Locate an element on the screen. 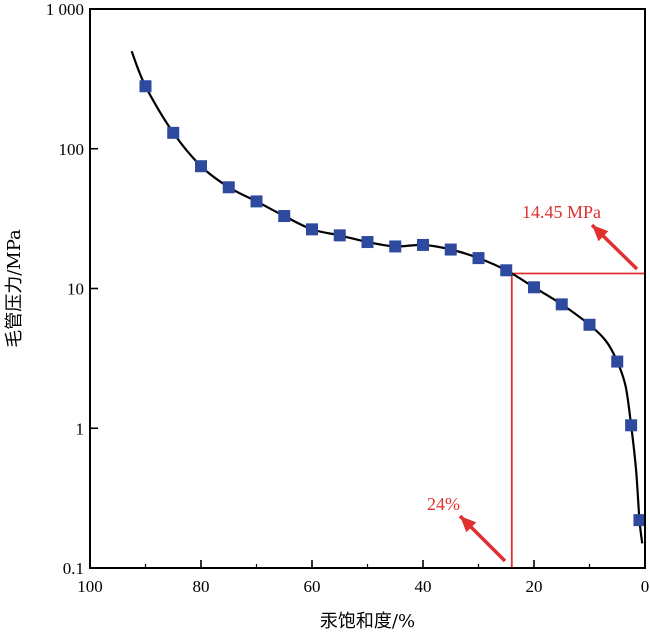 The image size is (650, 632). x-axis-title: 汞饱和度/% is located at coordinates (367, 621).